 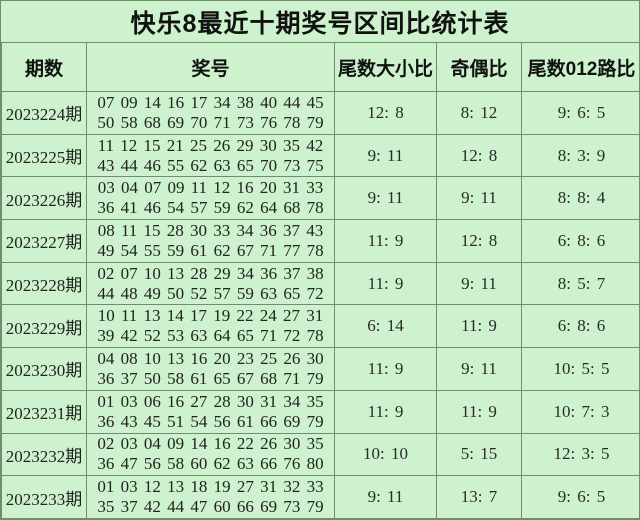 I want to click on tail-012-ratio-cell: 10: 5: 5, so click(x=580, y=369).